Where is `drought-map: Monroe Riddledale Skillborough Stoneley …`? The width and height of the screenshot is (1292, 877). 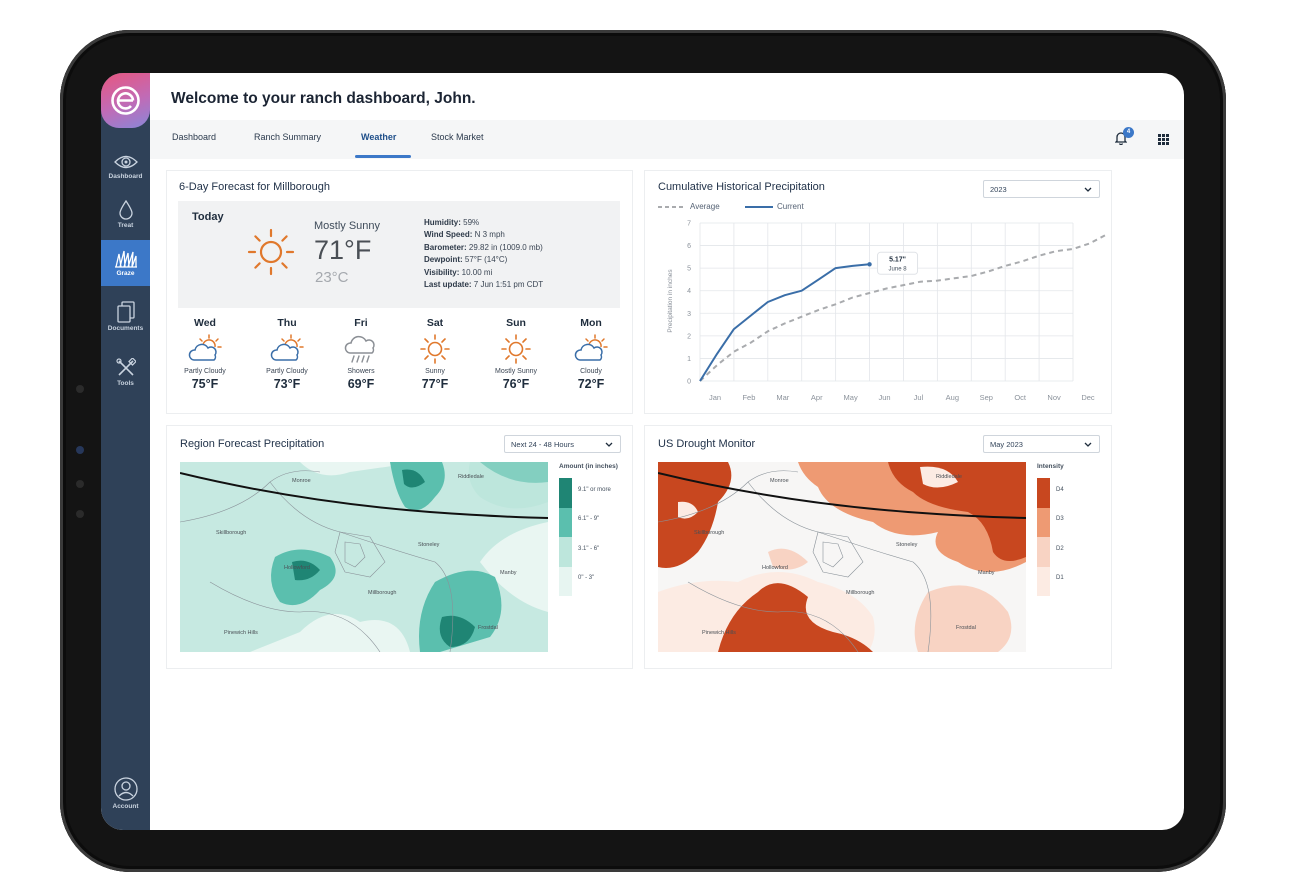 drought-map: Monroe Riddledale Skillborough Stoneley … is located at coordinates (842, 557).